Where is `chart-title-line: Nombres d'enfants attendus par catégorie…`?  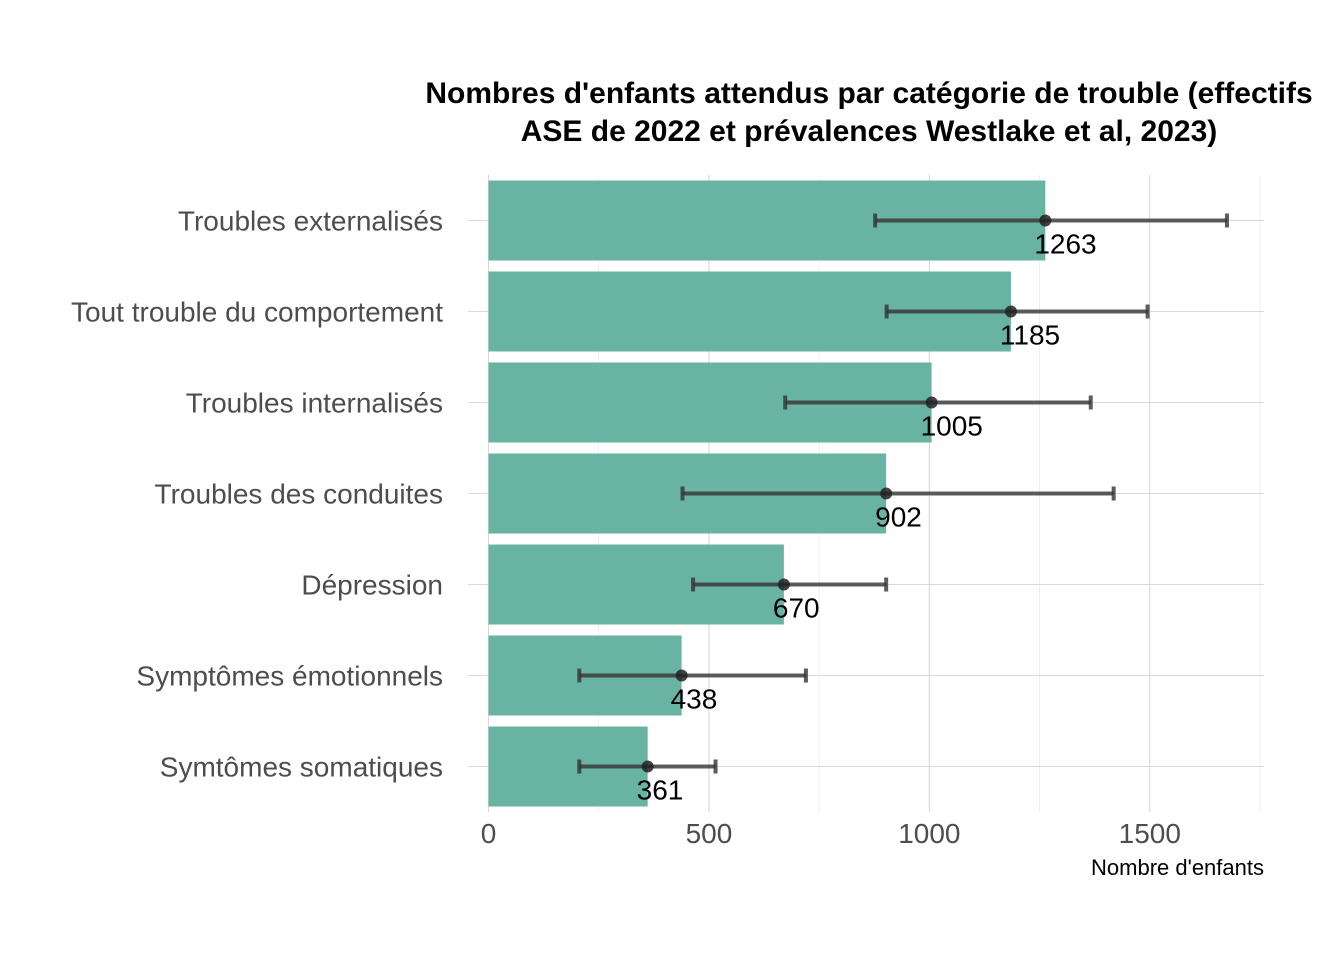 chart-title-line: Nombres d'enfants attendus par catégorie… is located at coordinates (868, 93).